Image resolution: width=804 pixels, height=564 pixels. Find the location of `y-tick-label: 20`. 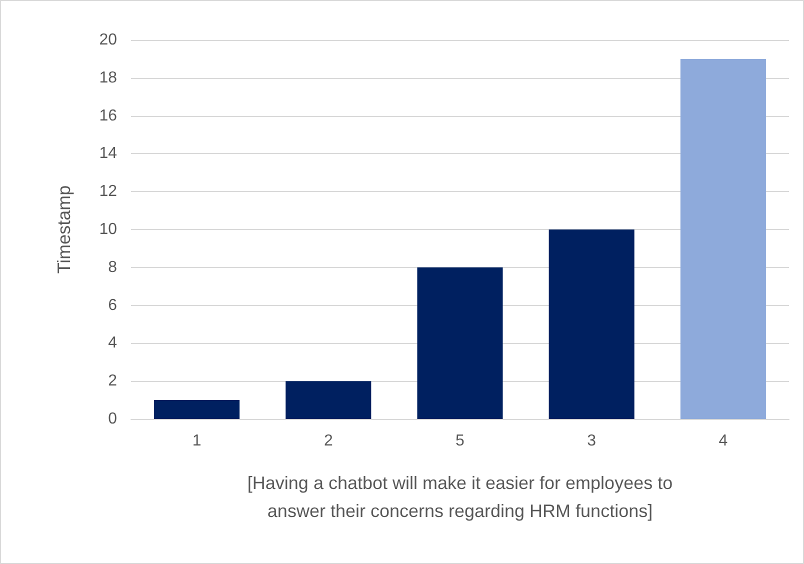

y-tick-label: 20 is located at coordinates (108, 40).